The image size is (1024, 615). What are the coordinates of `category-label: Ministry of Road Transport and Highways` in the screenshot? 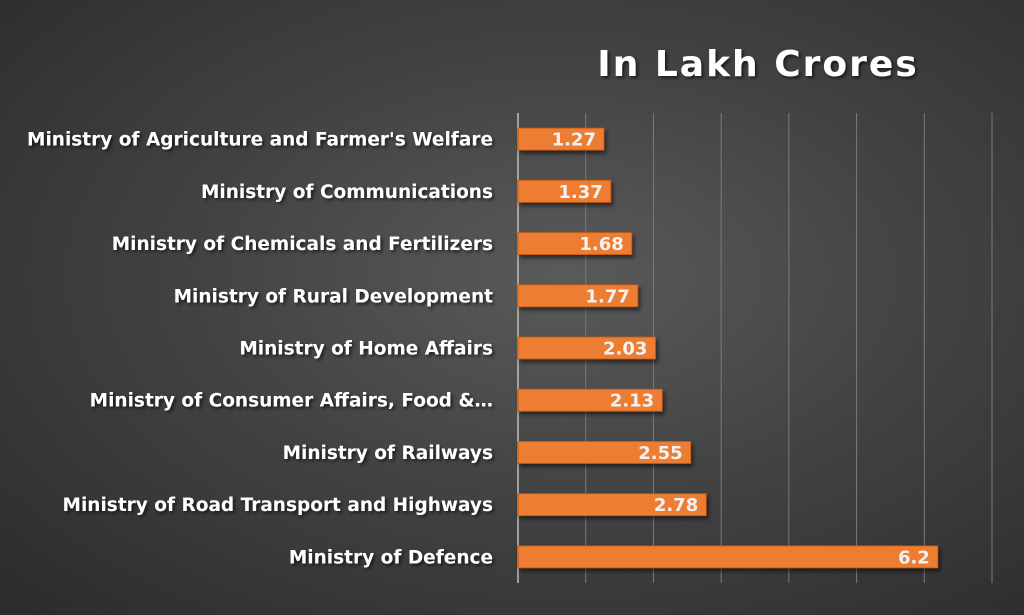 It's located at (278, 505).